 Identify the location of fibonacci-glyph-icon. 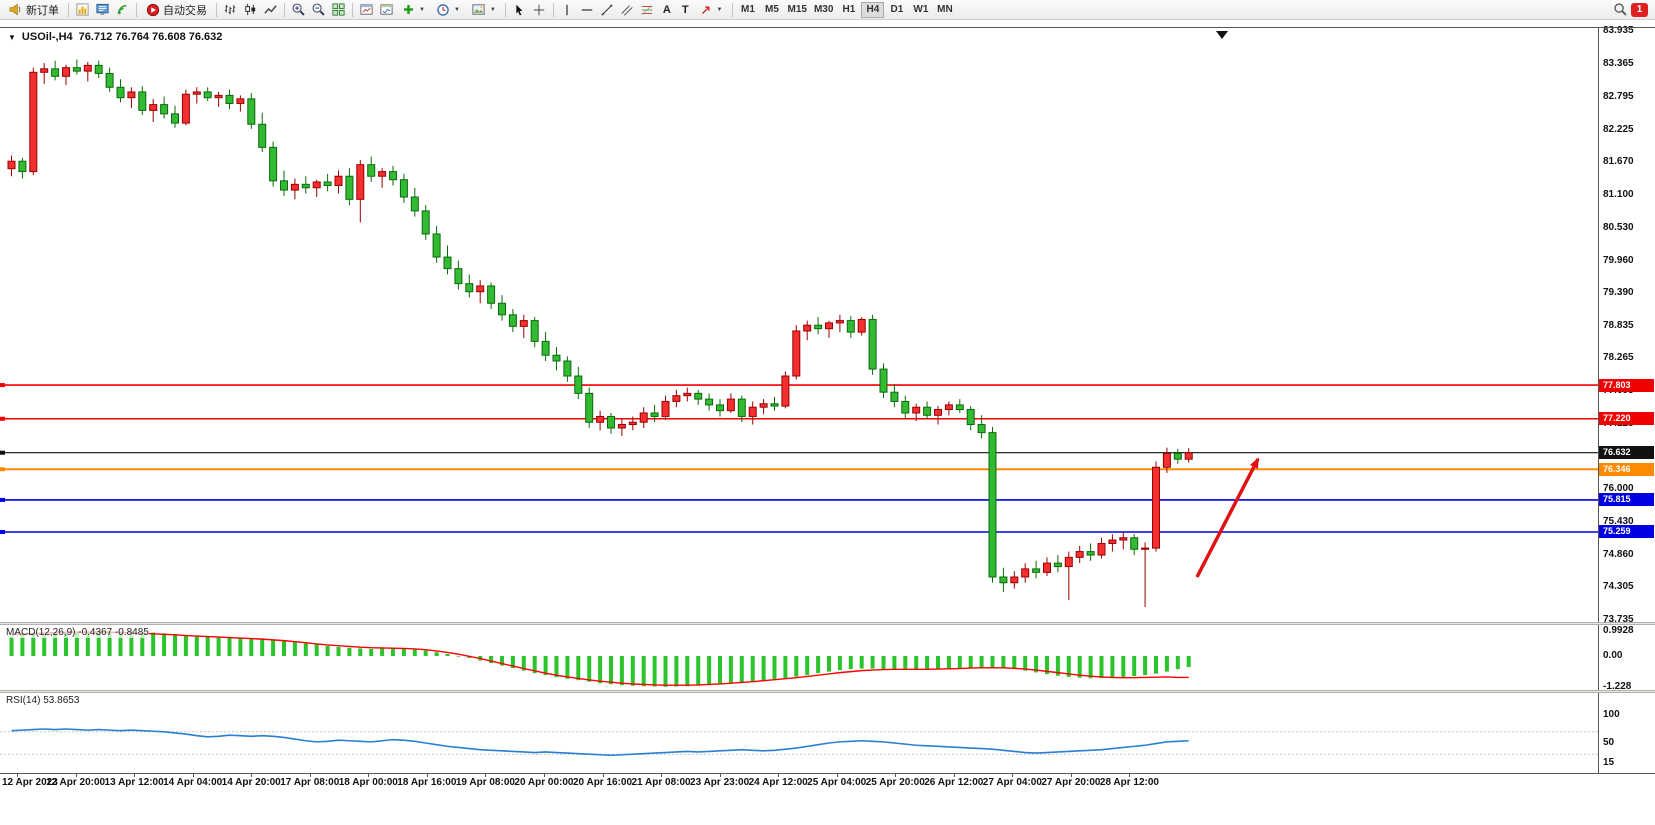
(647, 9).